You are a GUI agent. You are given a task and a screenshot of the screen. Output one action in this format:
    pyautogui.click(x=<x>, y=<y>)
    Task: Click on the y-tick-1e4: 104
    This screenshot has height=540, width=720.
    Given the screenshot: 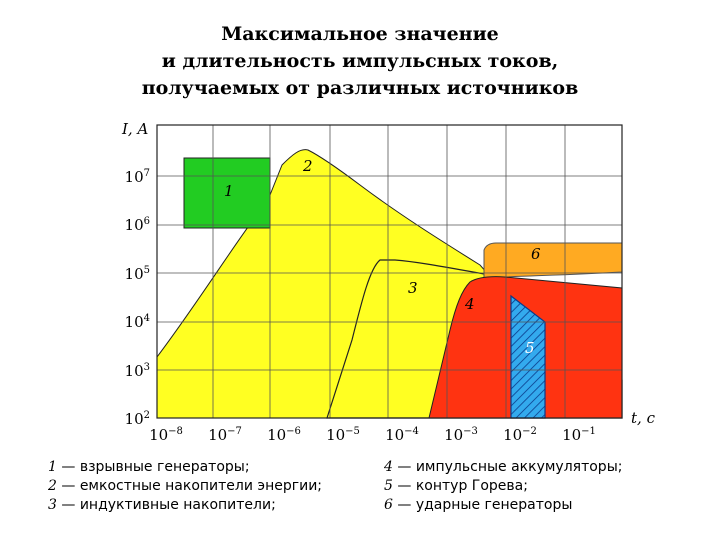 What is the action you would take?
    pyautogui.click(x=137, y=322)
    